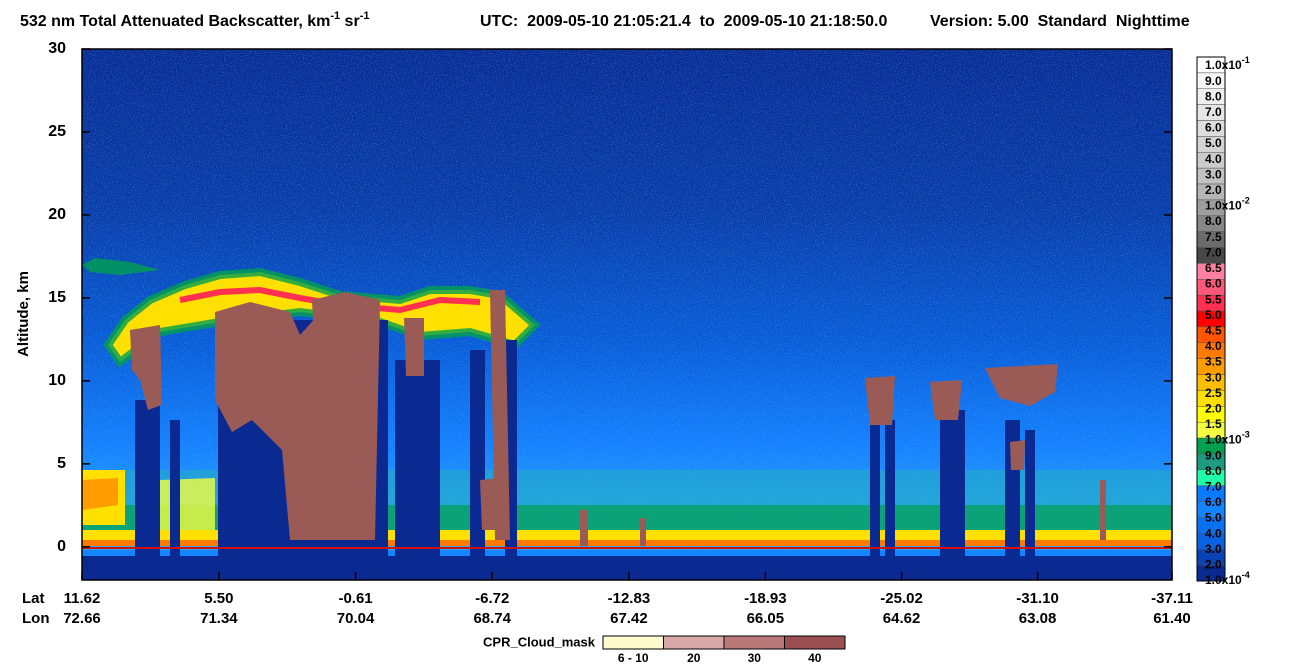  What do you see at coordinates (1172, 618) in the screenshot?
I see `x2-tick-label: 61.40` at bounding box center [1172, 618].